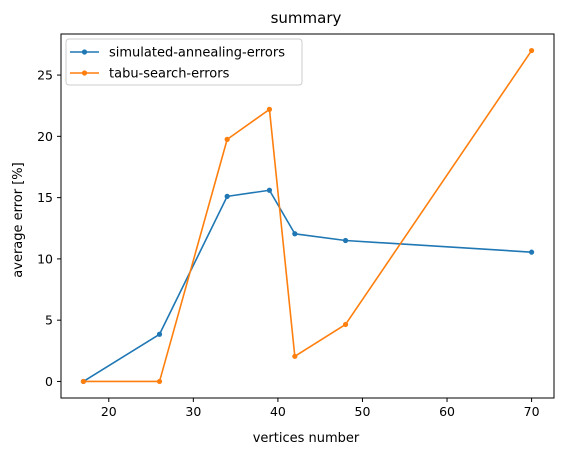 This screenshot has width=562, height=455. I want to click on y-tick-label: 15, so click(45, 197).